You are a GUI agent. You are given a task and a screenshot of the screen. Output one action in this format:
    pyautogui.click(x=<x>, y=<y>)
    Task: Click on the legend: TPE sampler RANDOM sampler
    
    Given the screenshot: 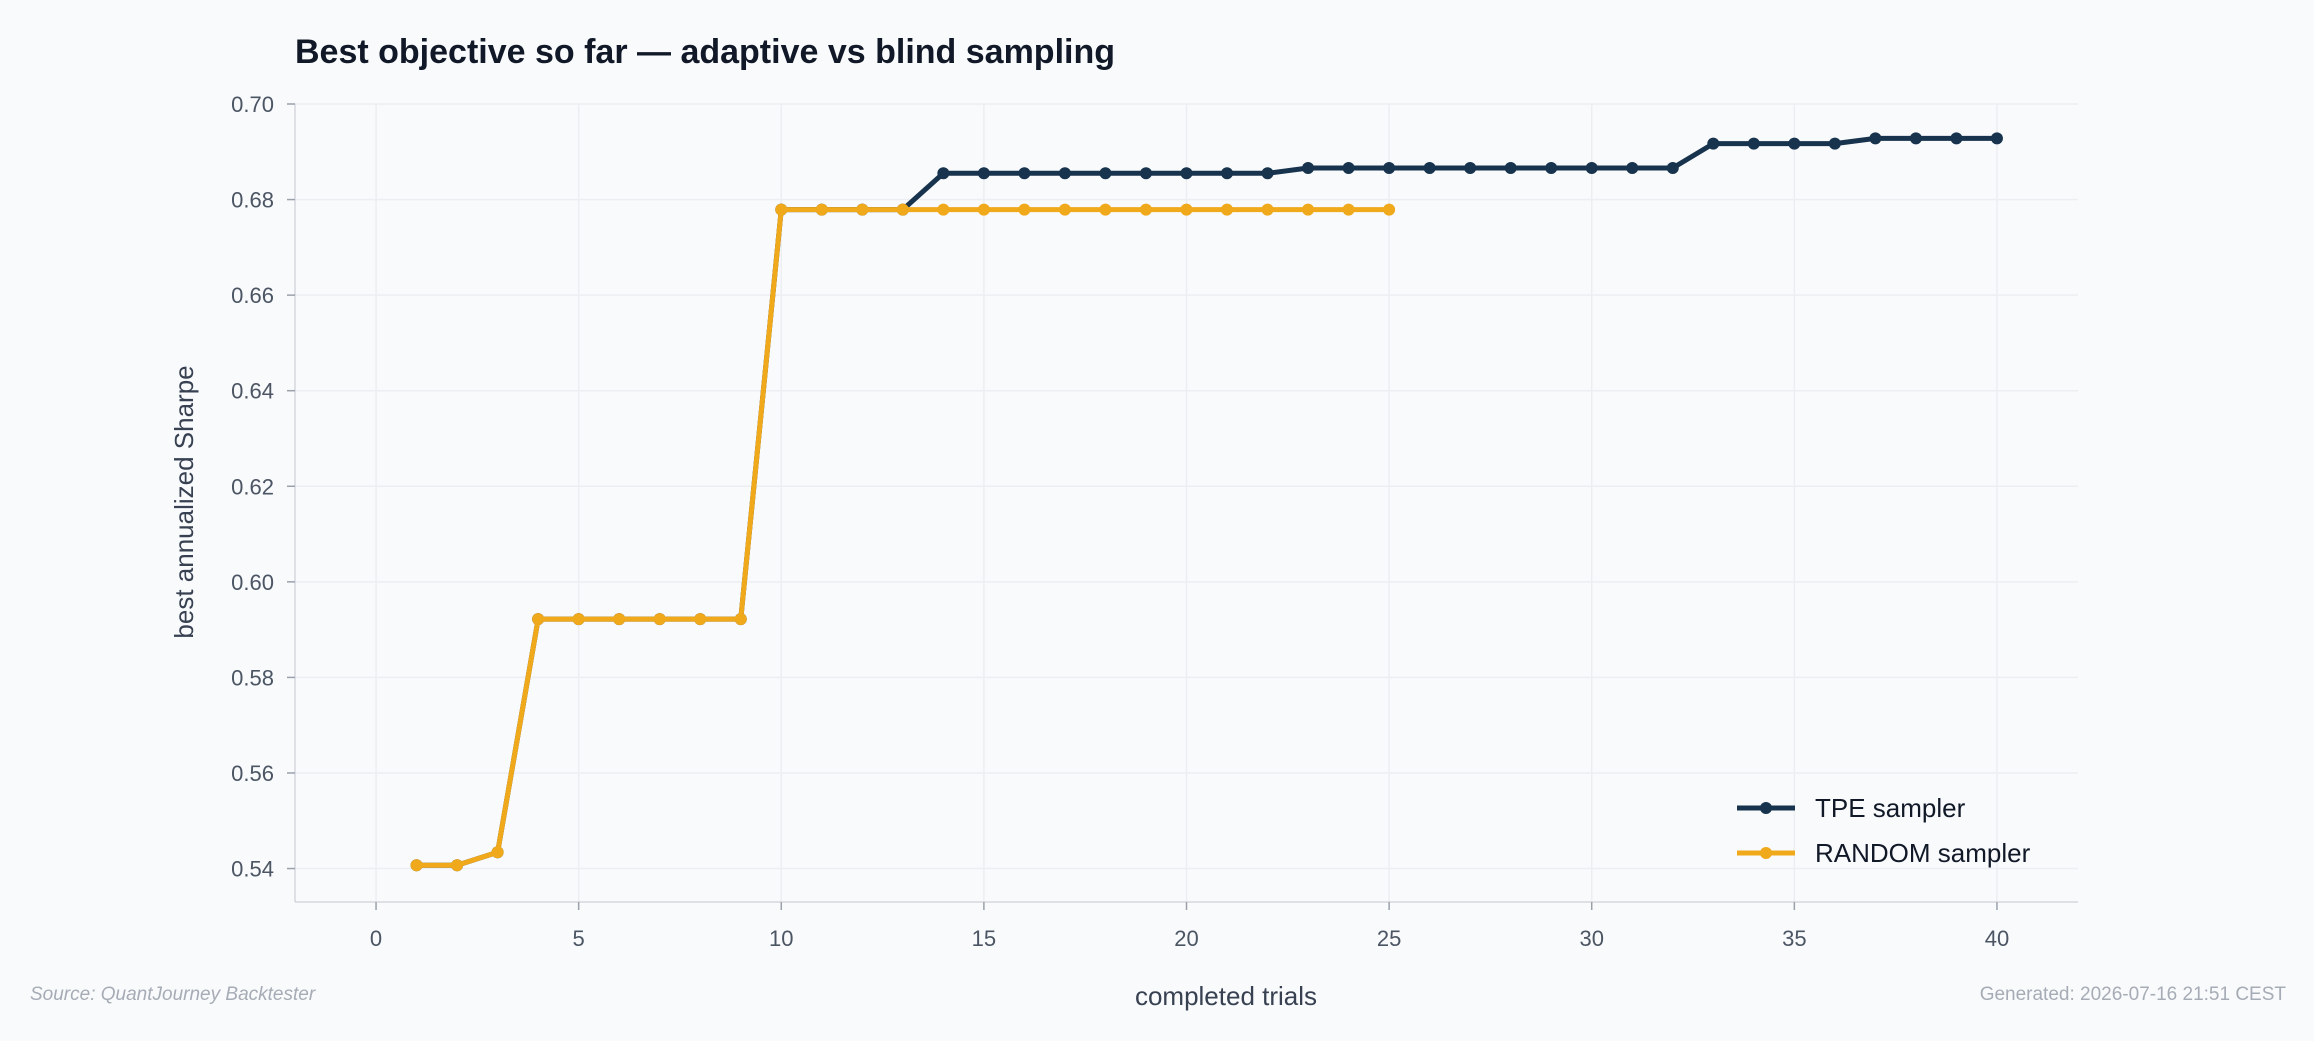 What is the action you would take?
    pyautogui.click(x=1884, y=830)
    